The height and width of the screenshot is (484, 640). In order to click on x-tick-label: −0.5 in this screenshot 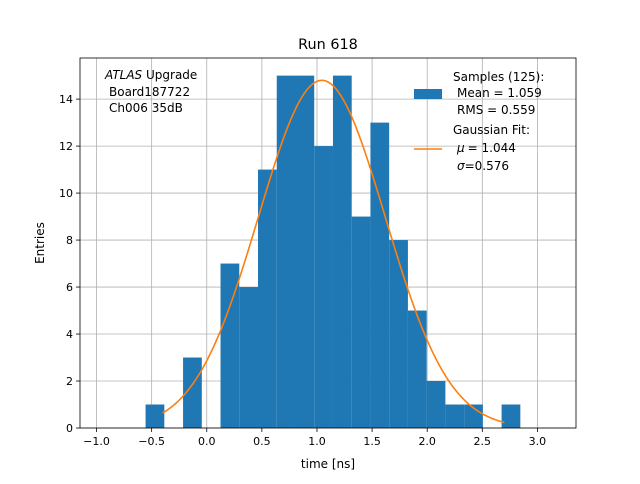, I will do `click(151, 441)`.